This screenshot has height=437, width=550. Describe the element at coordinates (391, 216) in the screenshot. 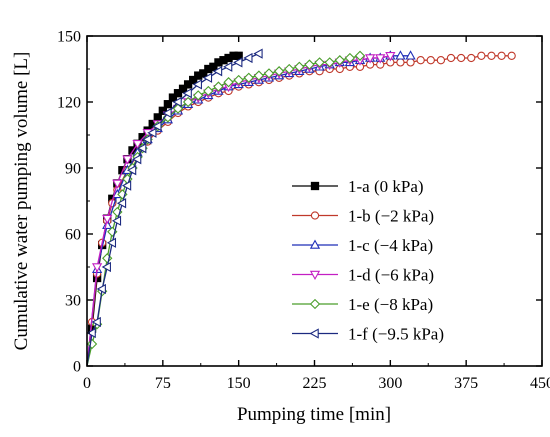

I see `legend-label: 1-b (−2 kPa)` at that location.